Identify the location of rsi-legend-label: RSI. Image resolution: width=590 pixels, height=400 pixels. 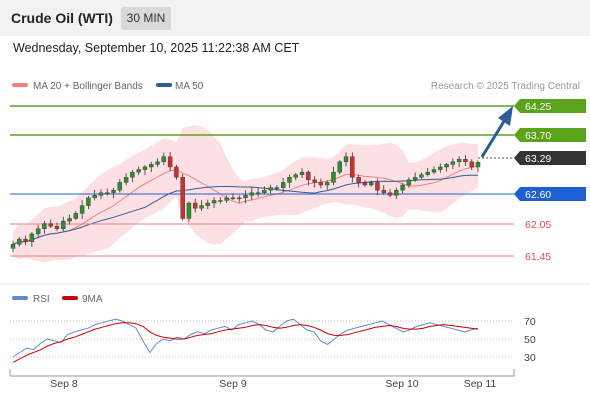
(41, 299).